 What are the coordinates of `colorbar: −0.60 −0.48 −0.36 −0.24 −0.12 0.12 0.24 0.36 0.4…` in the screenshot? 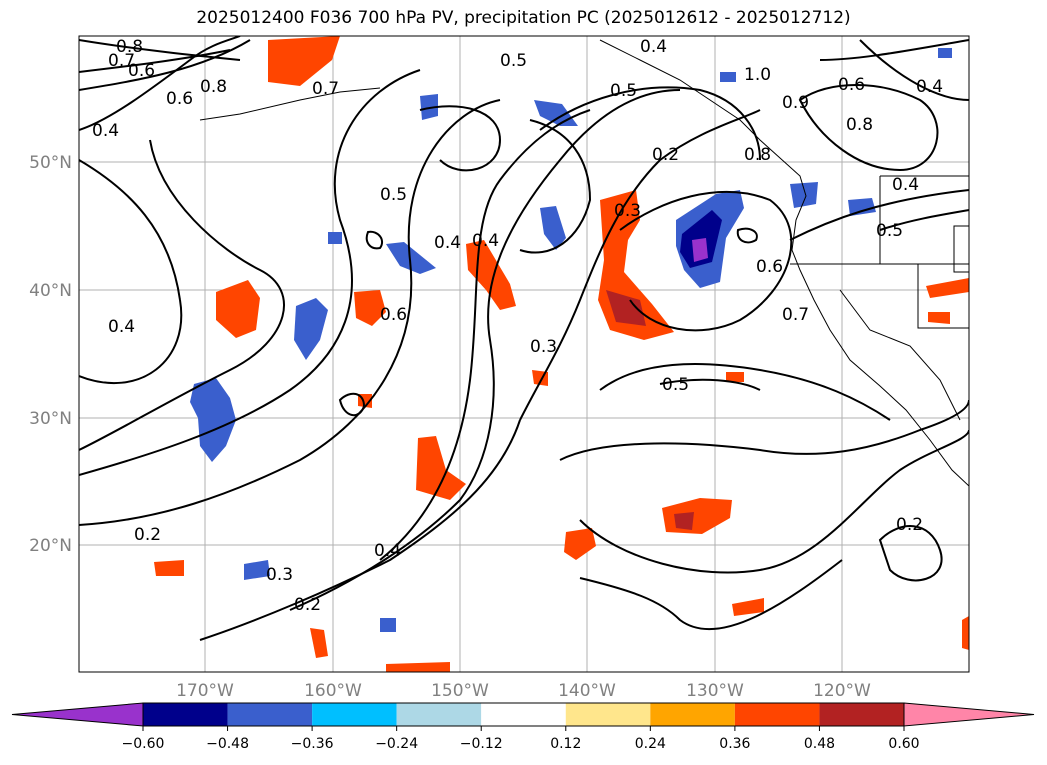 It's located at (523, 727).